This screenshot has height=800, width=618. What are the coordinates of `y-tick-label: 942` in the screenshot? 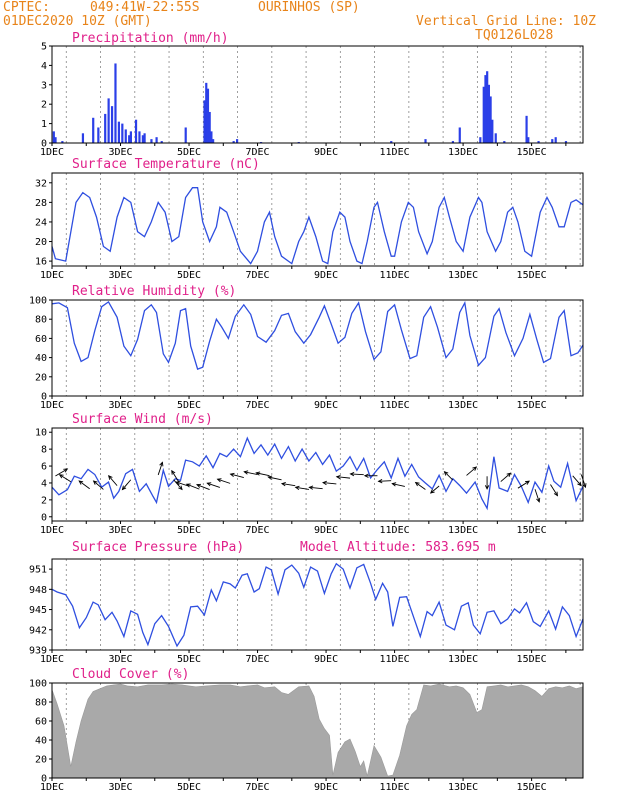 It's located at (38, 630).